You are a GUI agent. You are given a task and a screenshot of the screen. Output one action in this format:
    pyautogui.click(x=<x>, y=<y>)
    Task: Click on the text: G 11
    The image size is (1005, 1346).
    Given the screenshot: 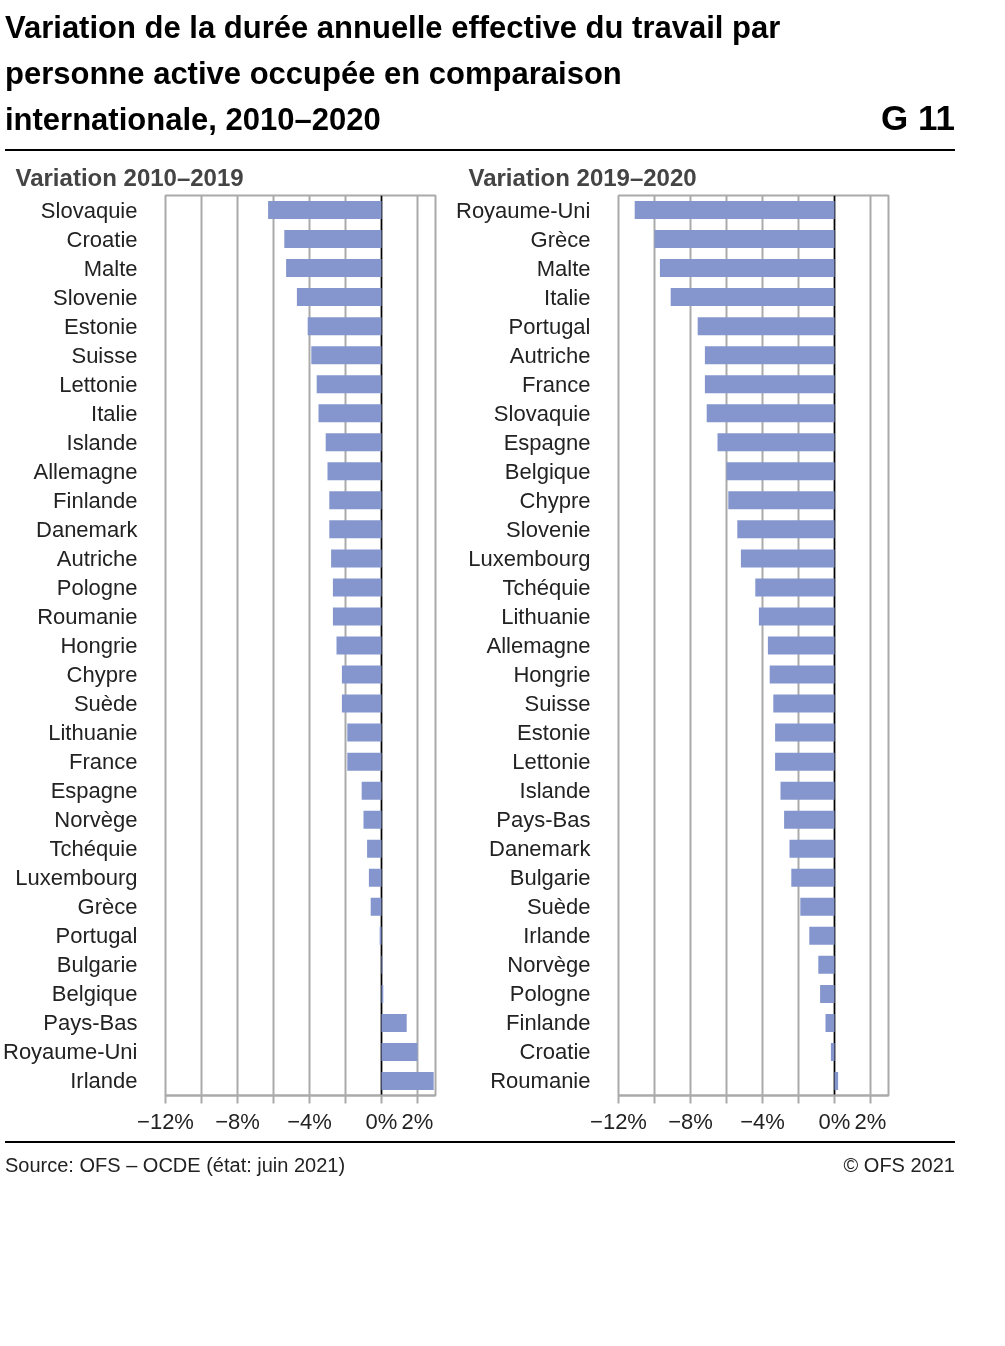 What is the action you would take?
    pyautogui.click(x=918, y=118)
    